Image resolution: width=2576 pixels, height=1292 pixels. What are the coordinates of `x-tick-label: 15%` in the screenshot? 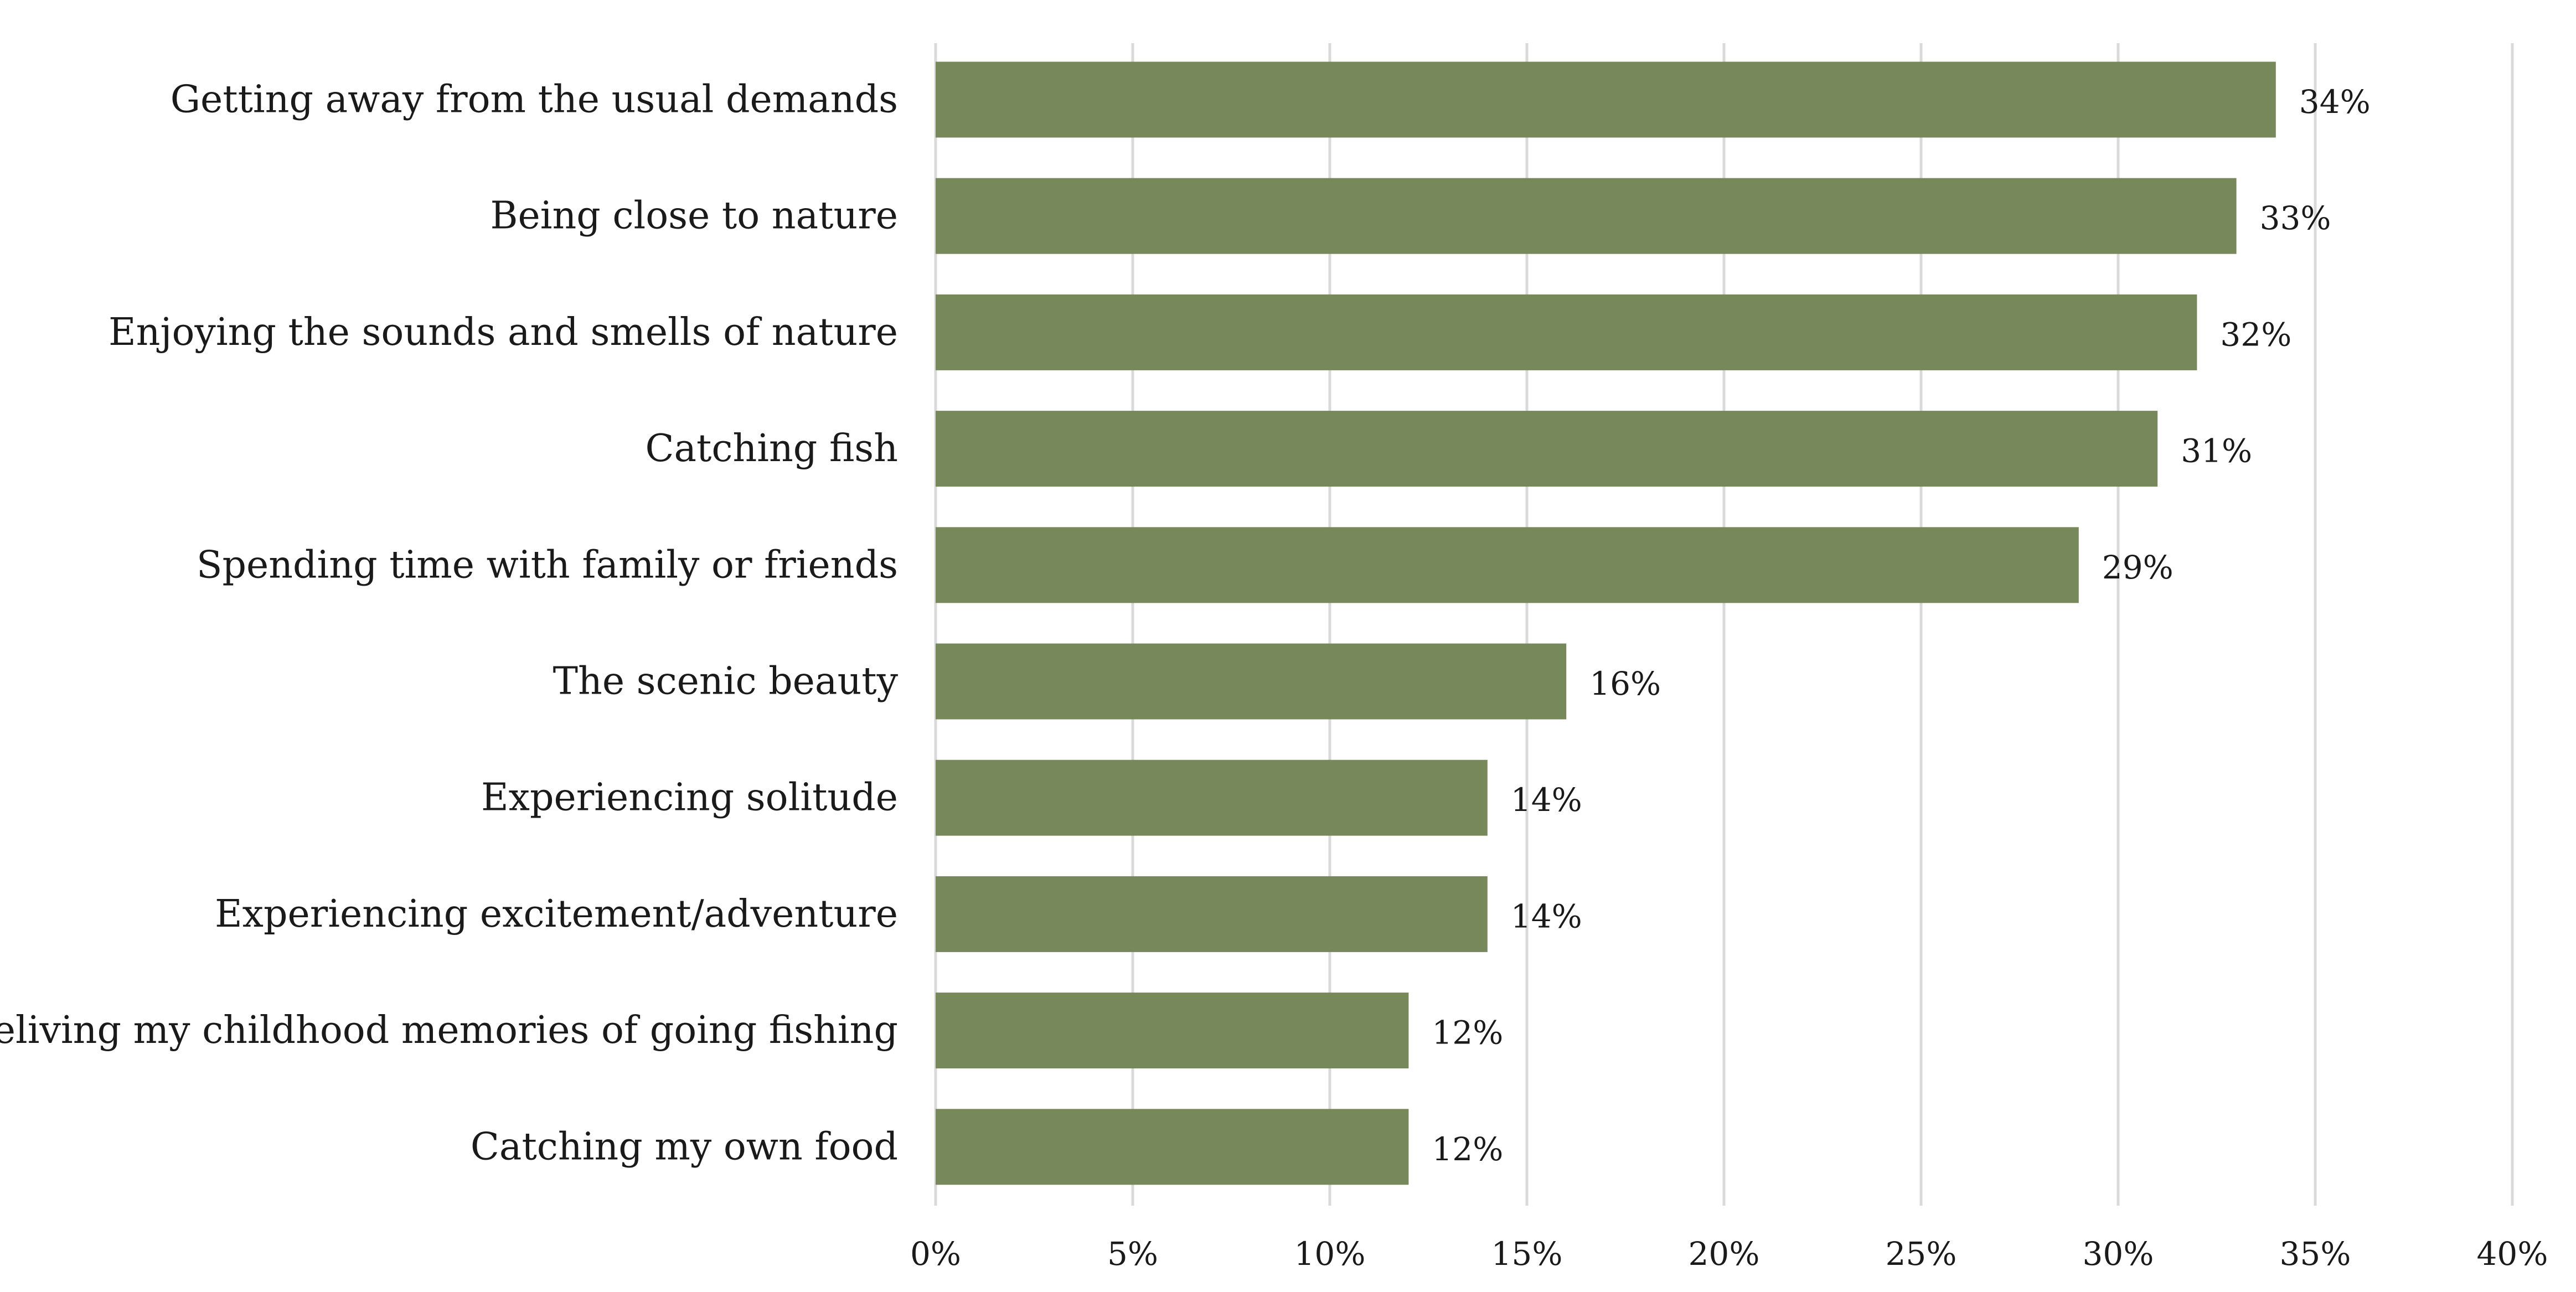 It's located at (1527, 1254).